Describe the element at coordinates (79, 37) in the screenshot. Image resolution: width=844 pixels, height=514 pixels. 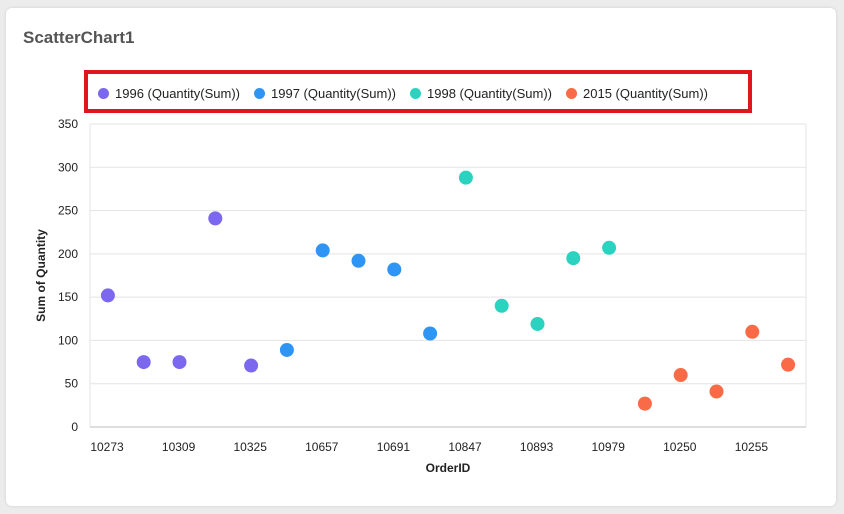
I see `chart-card-title: ScatterChart1` at that location.